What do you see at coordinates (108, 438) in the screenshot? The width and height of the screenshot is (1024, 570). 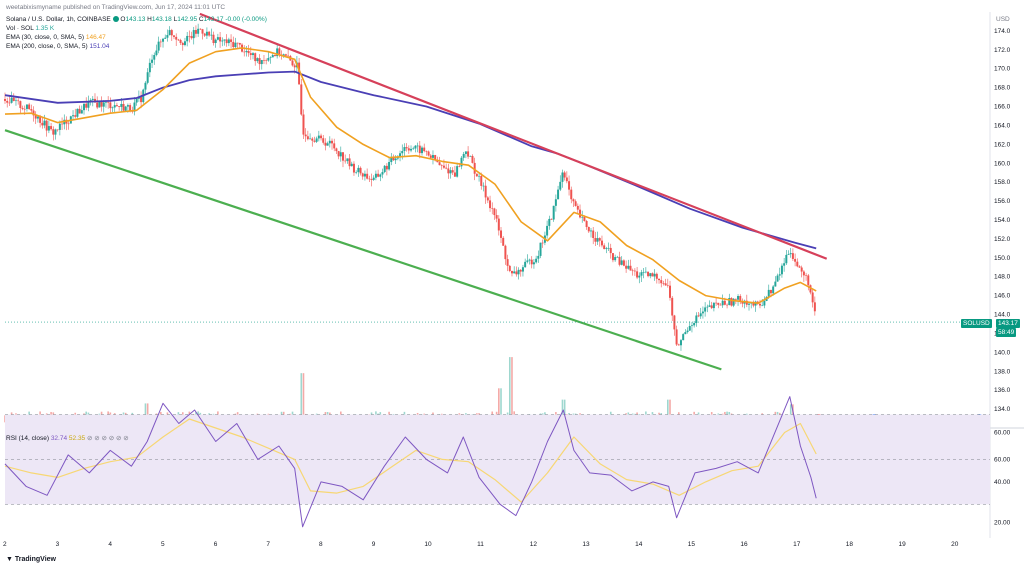 I see `rsi-settings-icons: ⊘ ⊘ ⊘ ⊘ ⊘ ⊘` at bounding box center [108, 438].